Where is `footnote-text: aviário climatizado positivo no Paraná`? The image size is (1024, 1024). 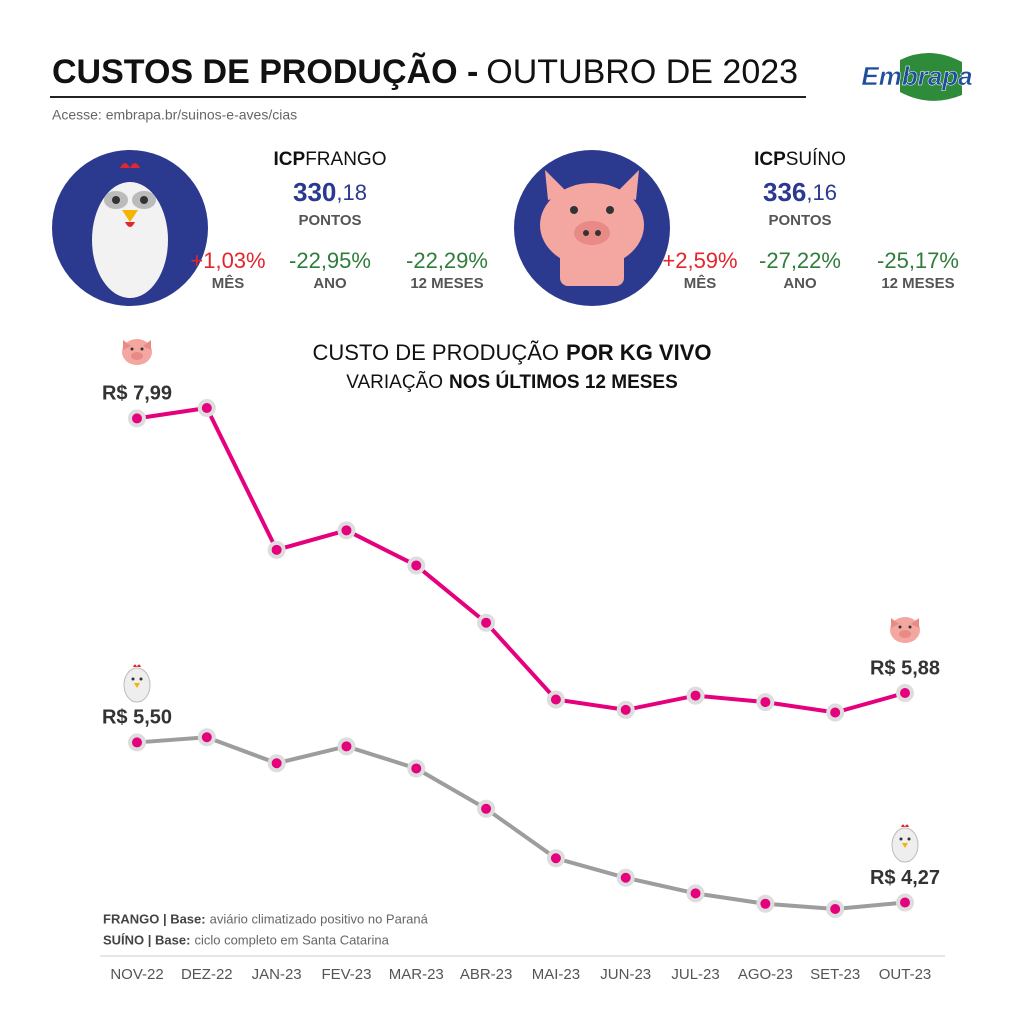 footnote-text: aviário climatizado positivo no Paraná is located at coordinates (319, 918).